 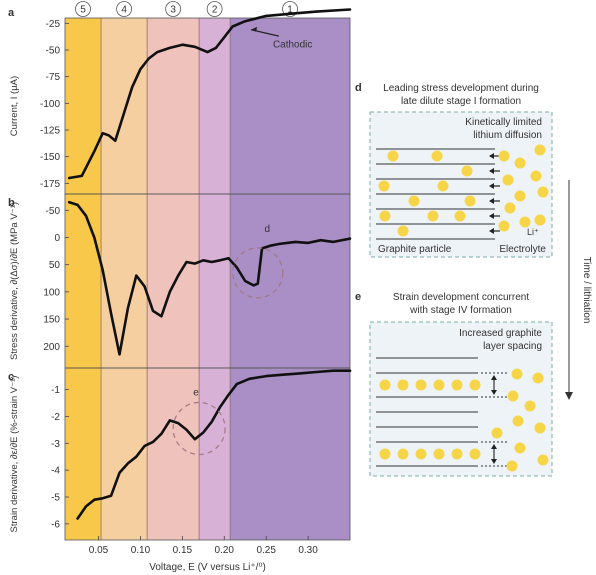 What do you see at coordinates (55, 417) in the screenshot?
I see `y-tick-label: -2` at bounding box center [55, 417].